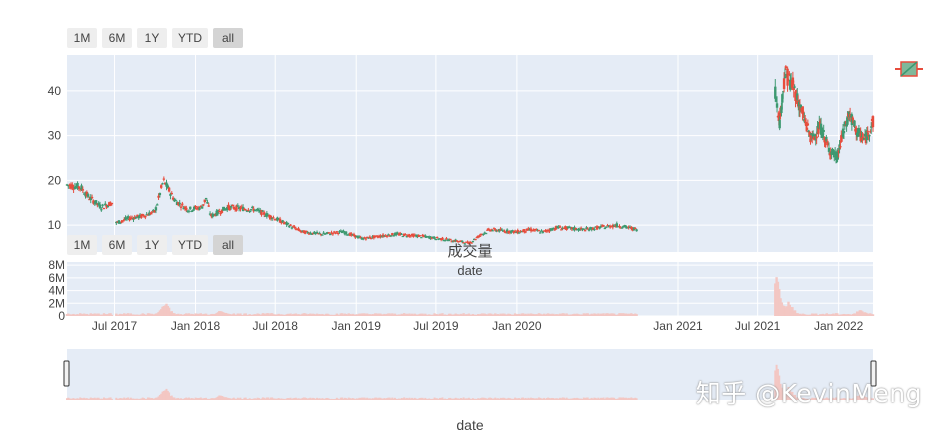  I want to click on range-button-ytd-price: YTD, so click(190, 38).